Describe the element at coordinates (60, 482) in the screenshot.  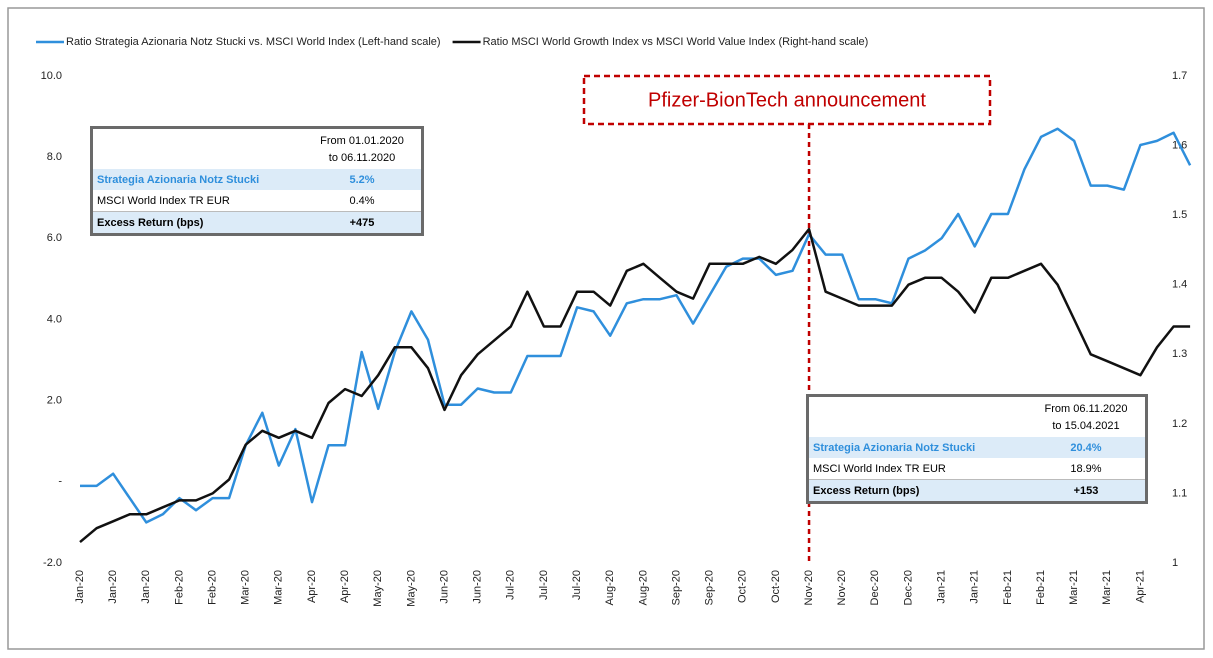
I see `y-tick-label: -` at that location.